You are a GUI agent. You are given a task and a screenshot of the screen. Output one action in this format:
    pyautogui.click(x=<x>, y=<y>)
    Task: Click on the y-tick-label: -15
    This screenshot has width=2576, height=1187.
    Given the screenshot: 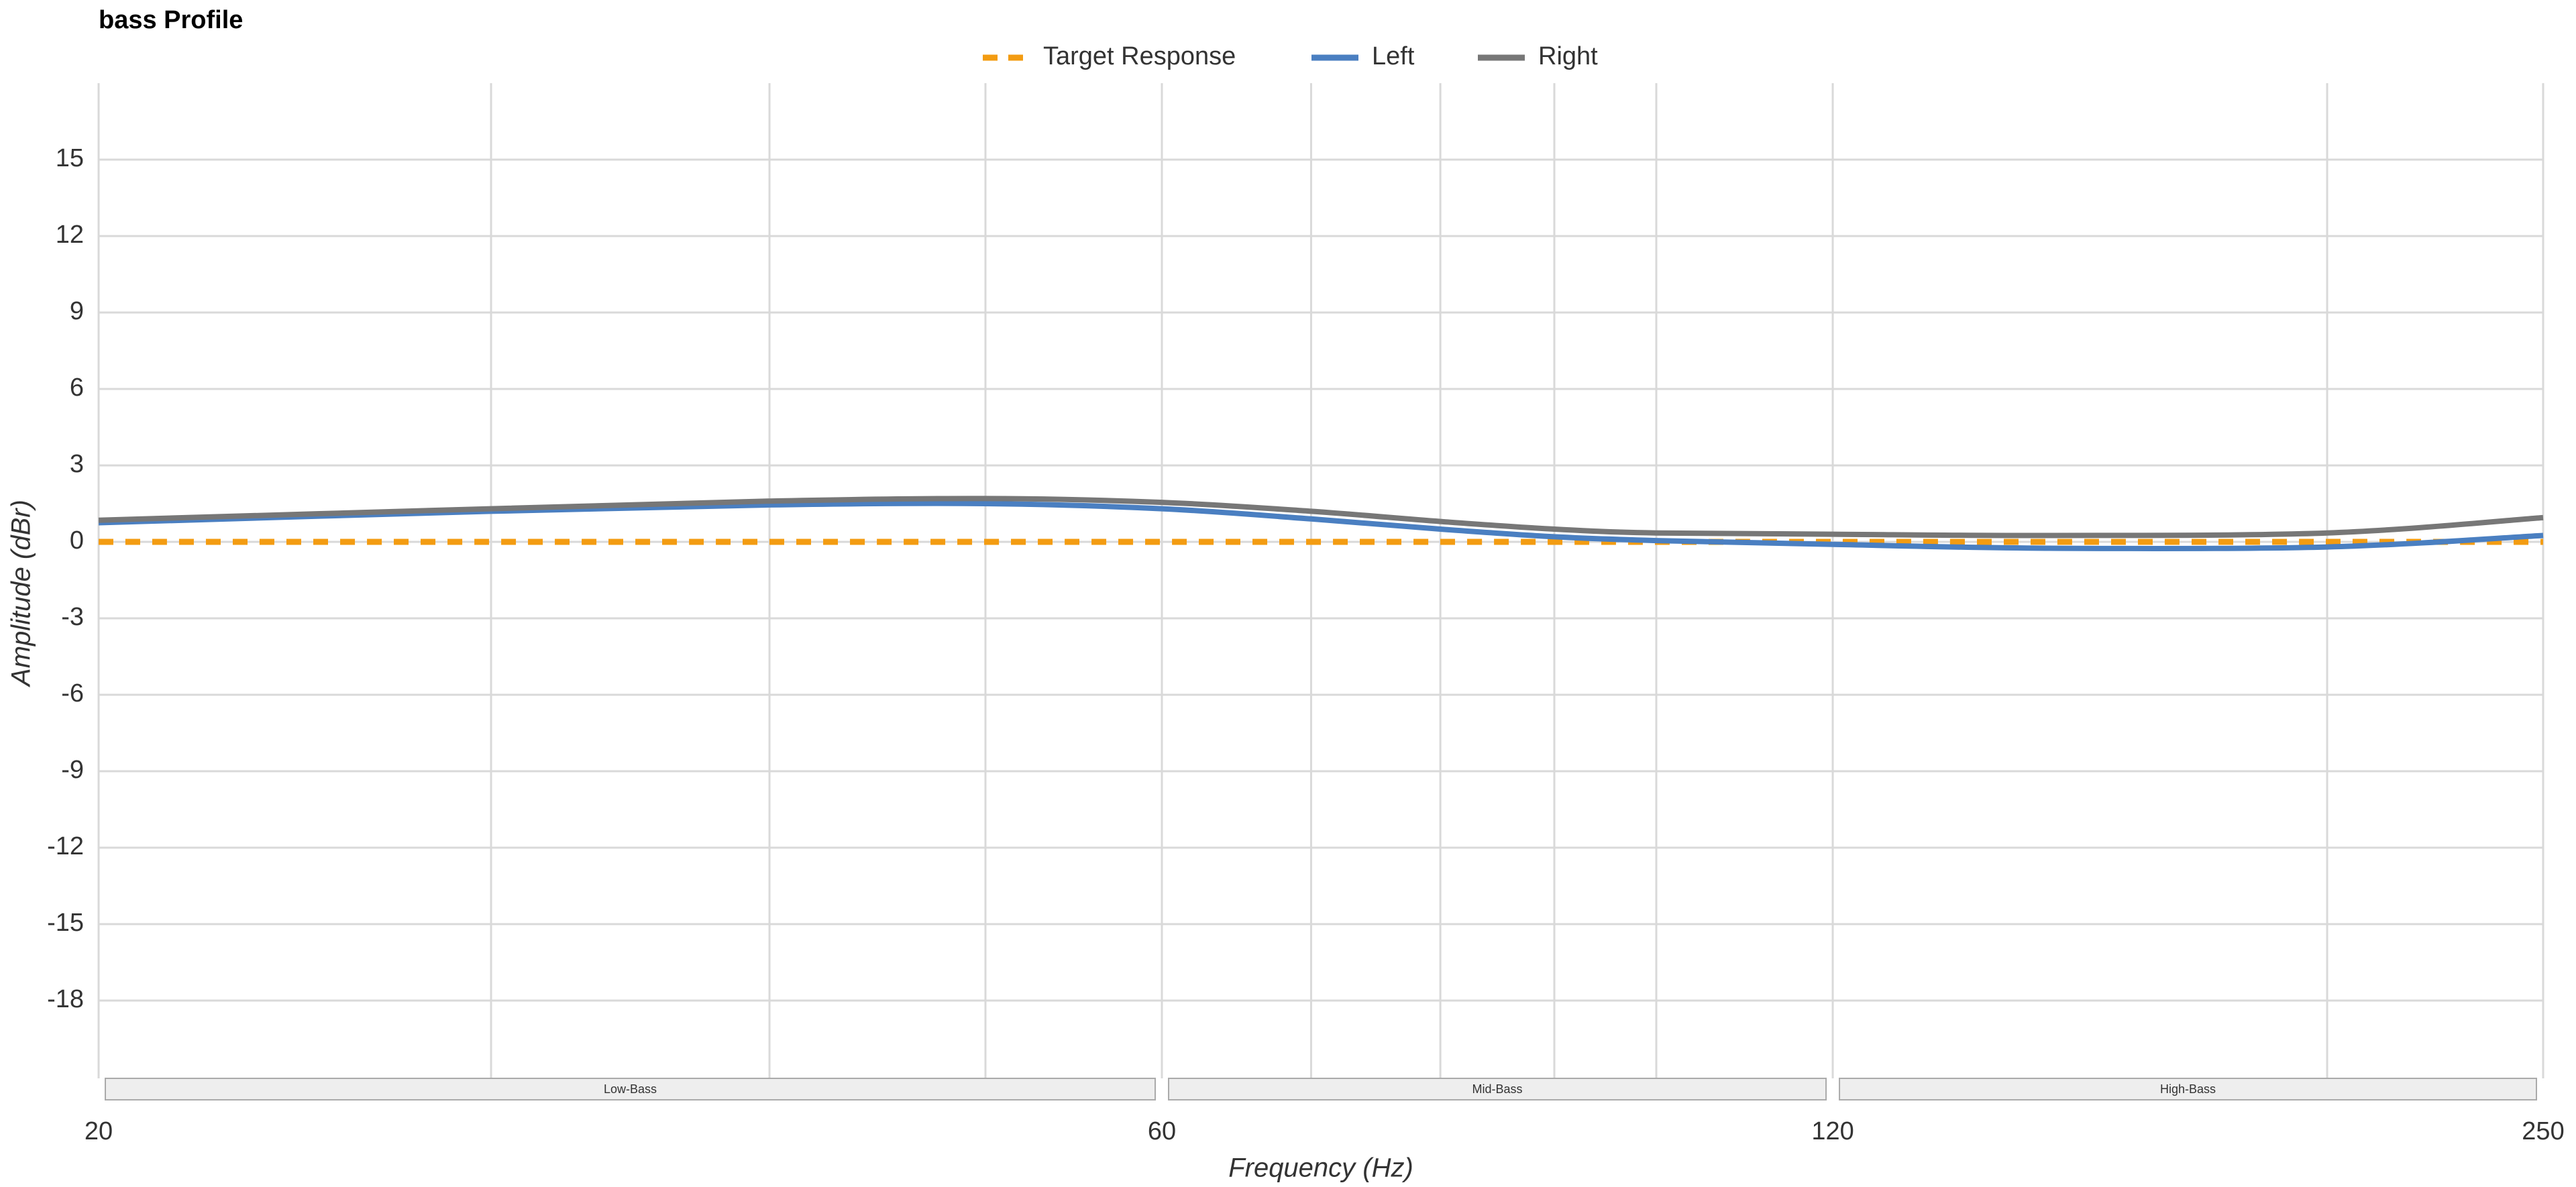 What is the action you would take?
    pyautogui.click(x=65, y=923)
    